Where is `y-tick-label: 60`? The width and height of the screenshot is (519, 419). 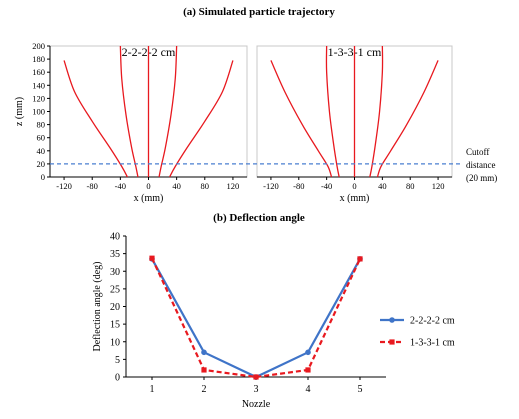 y-tick-label: 60 is located at coordinates (41, 138).